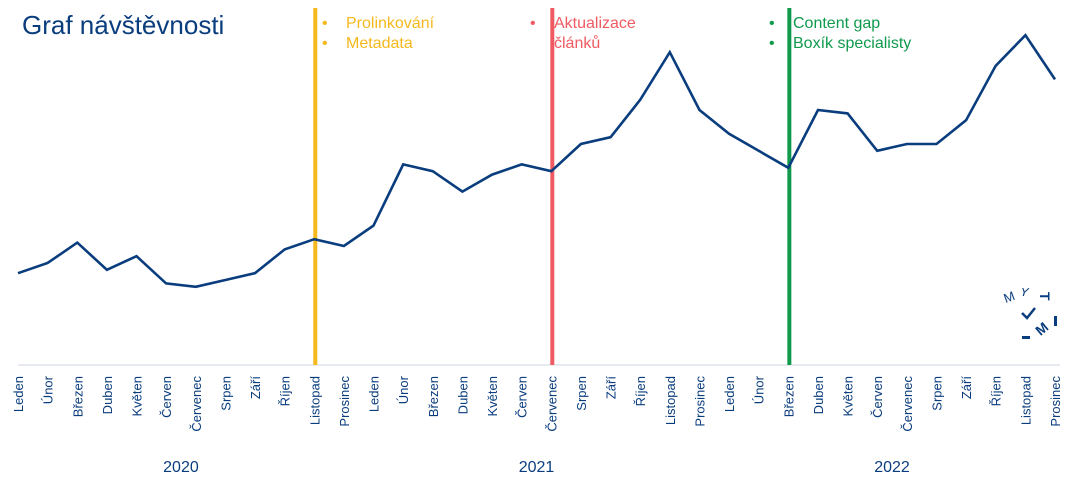  What do you see at coordinates (670, 400) in the screenshot?
I see `x-tick-label-22: Listopad` at bounding box center [670, 400].